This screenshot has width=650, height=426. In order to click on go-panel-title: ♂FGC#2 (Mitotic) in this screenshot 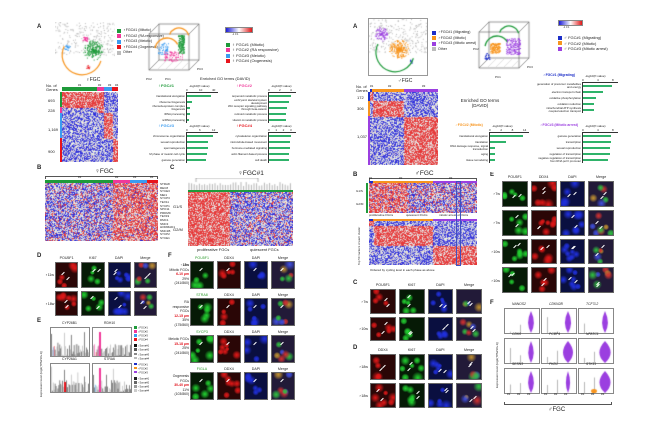, I will do `click(469, 125)`.